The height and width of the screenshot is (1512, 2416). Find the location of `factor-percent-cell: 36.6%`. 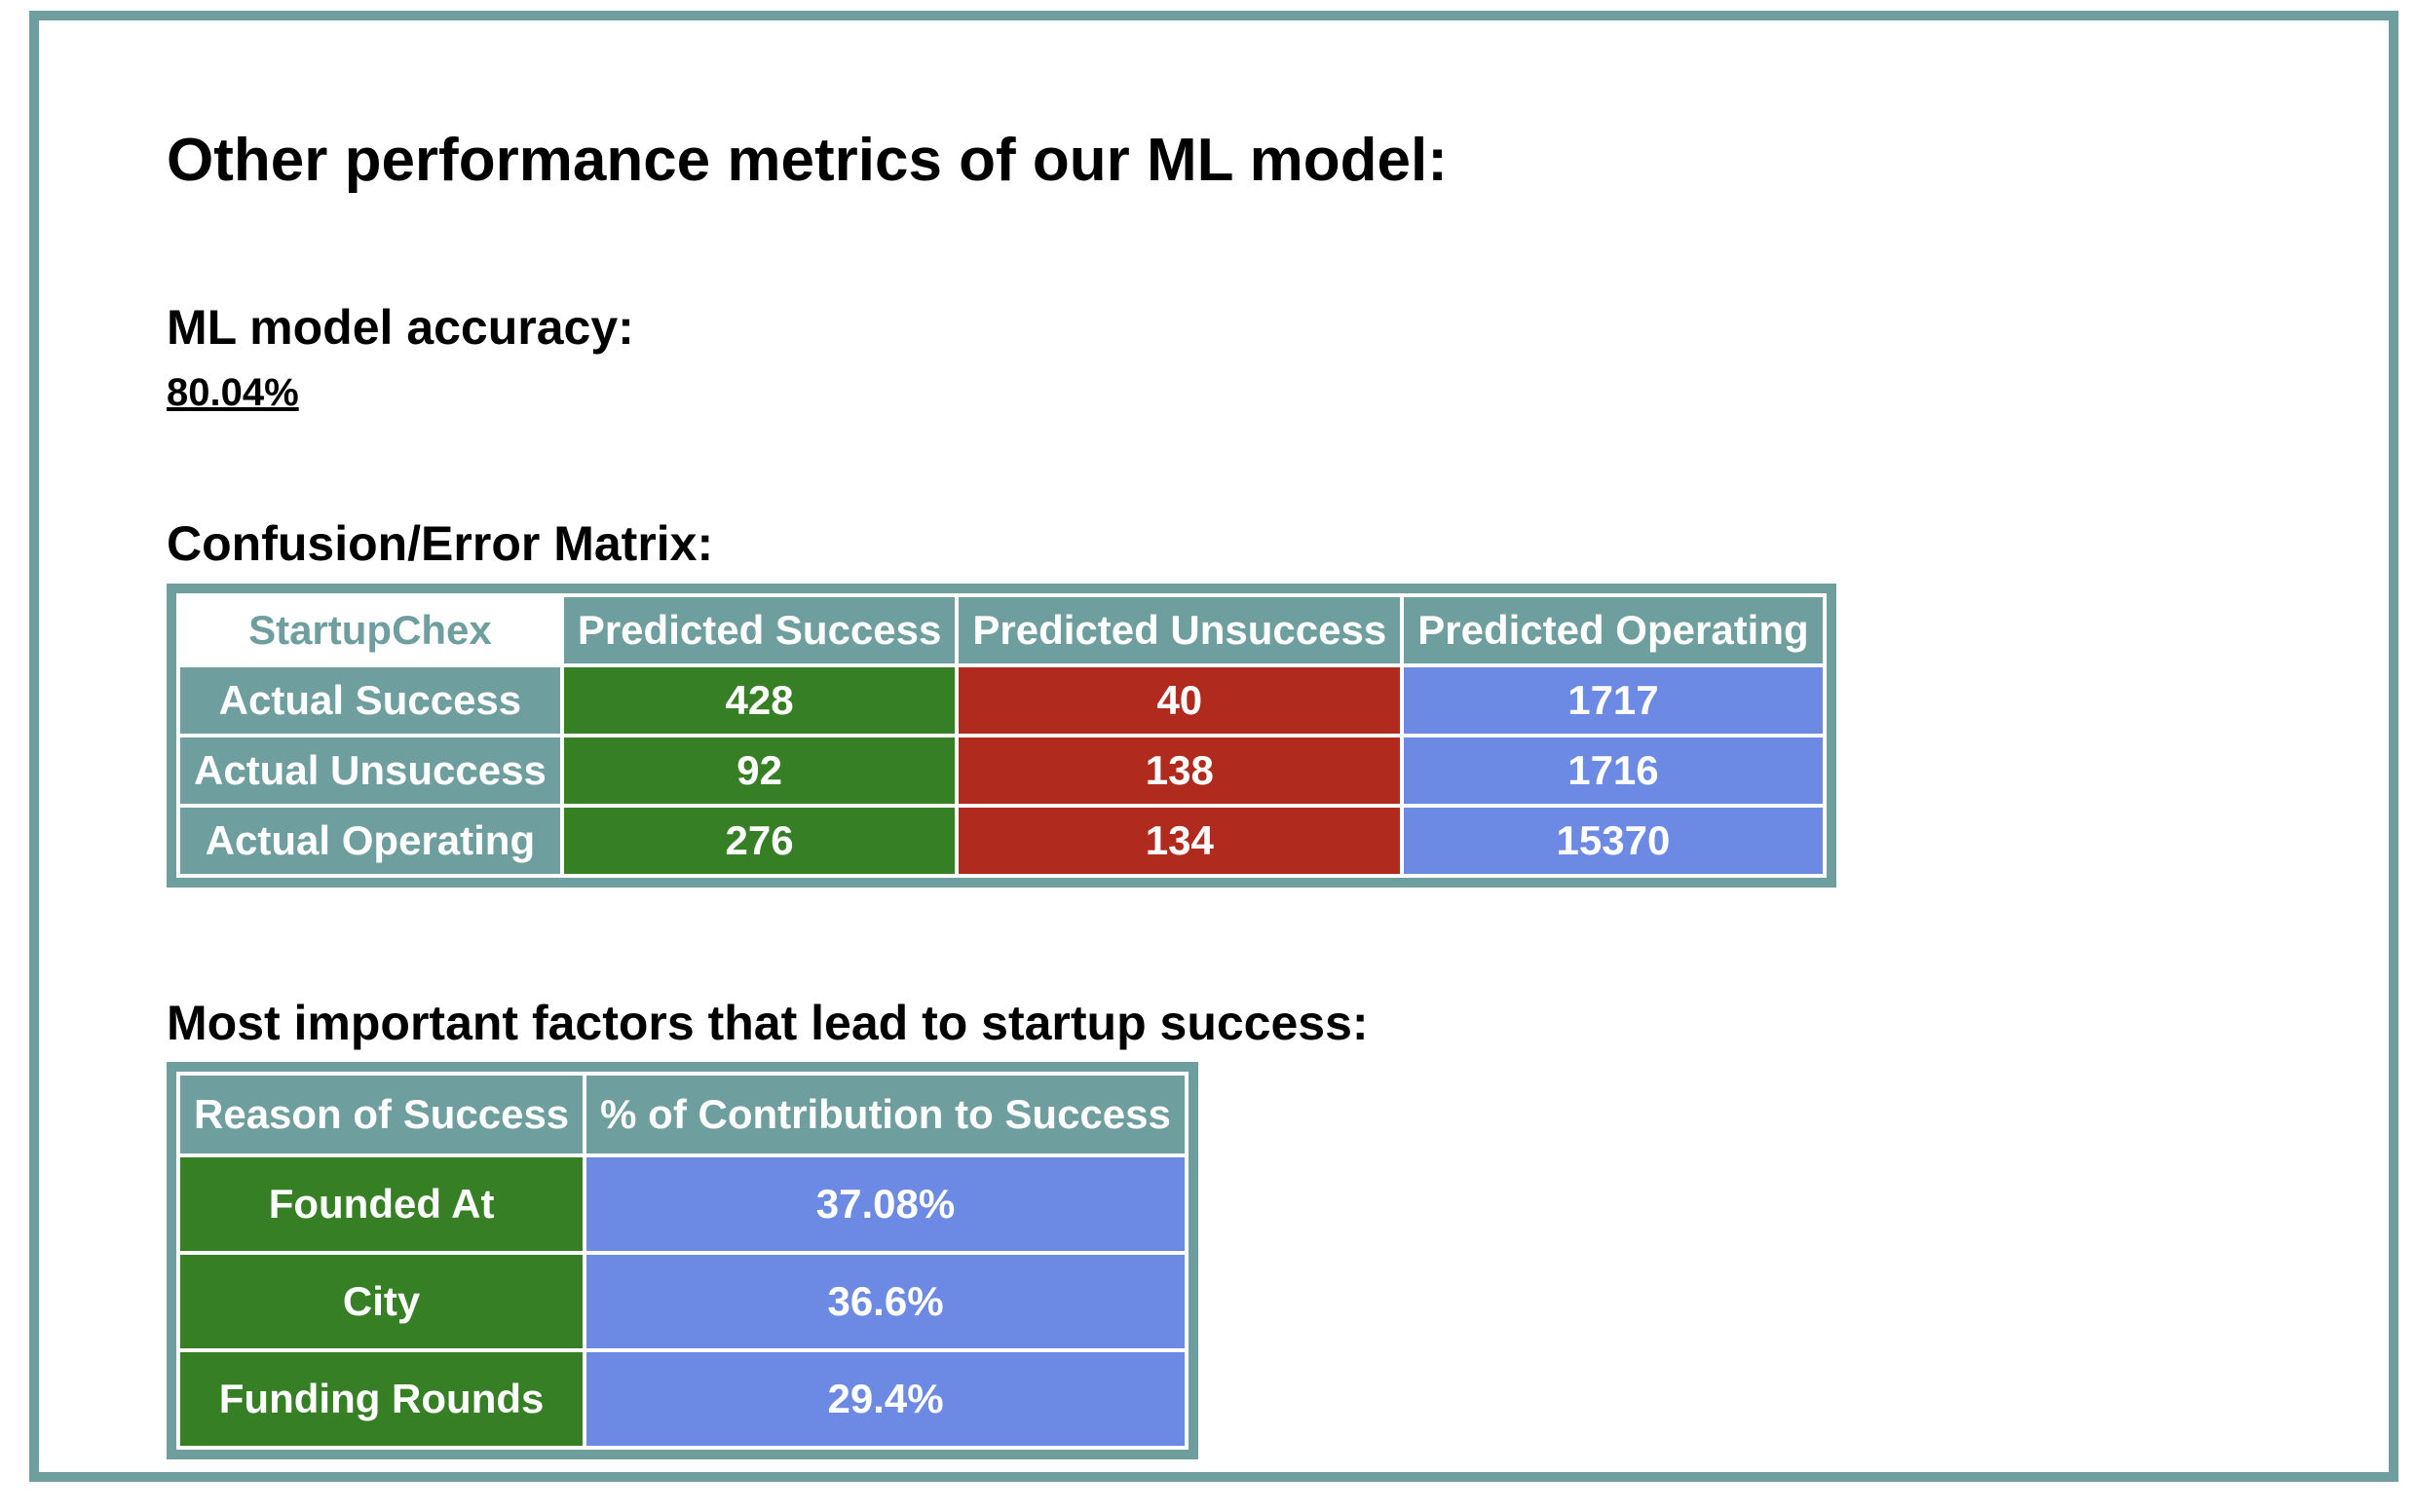

factor-percent-cell: 36.6% is located at coordinates (885, 1301).